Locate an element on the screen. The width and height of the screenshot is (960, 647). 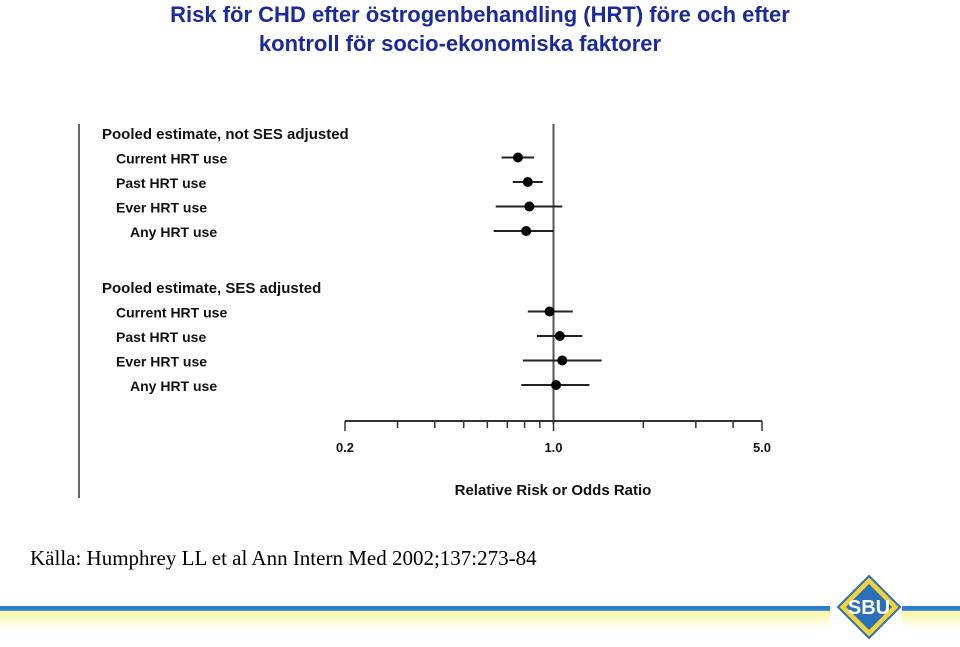
x-axis-label: Relative Risk or Odds Ratio is located at coordinates (553, 490).